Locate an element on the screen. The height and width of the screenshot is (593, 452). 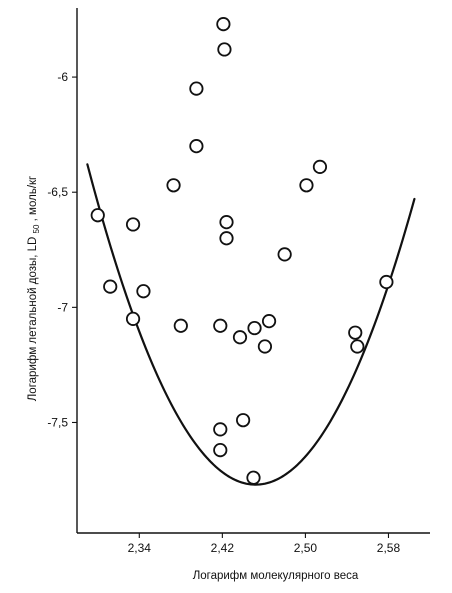
y-tick-label: -6 is located at coordinates (62, 77).